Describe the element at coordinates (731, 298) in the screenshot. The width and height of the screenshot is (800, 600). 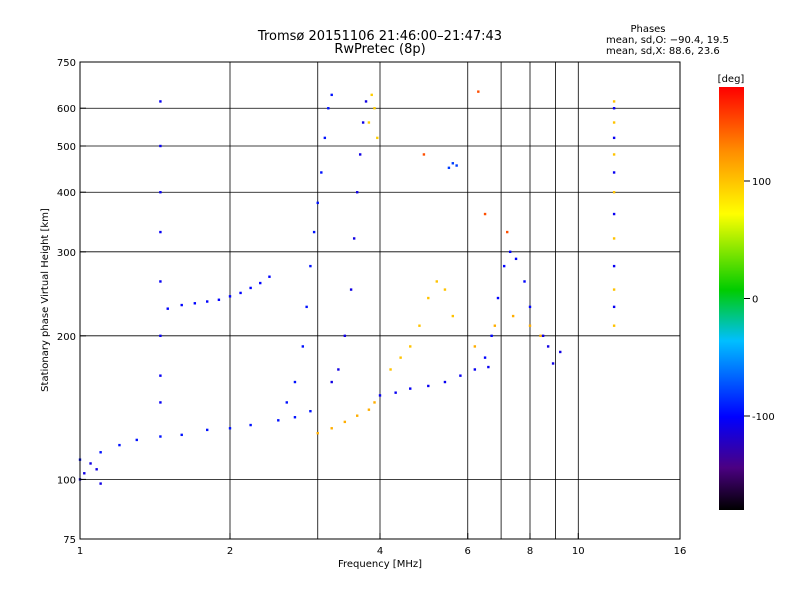
I see `colorbar` at that location.